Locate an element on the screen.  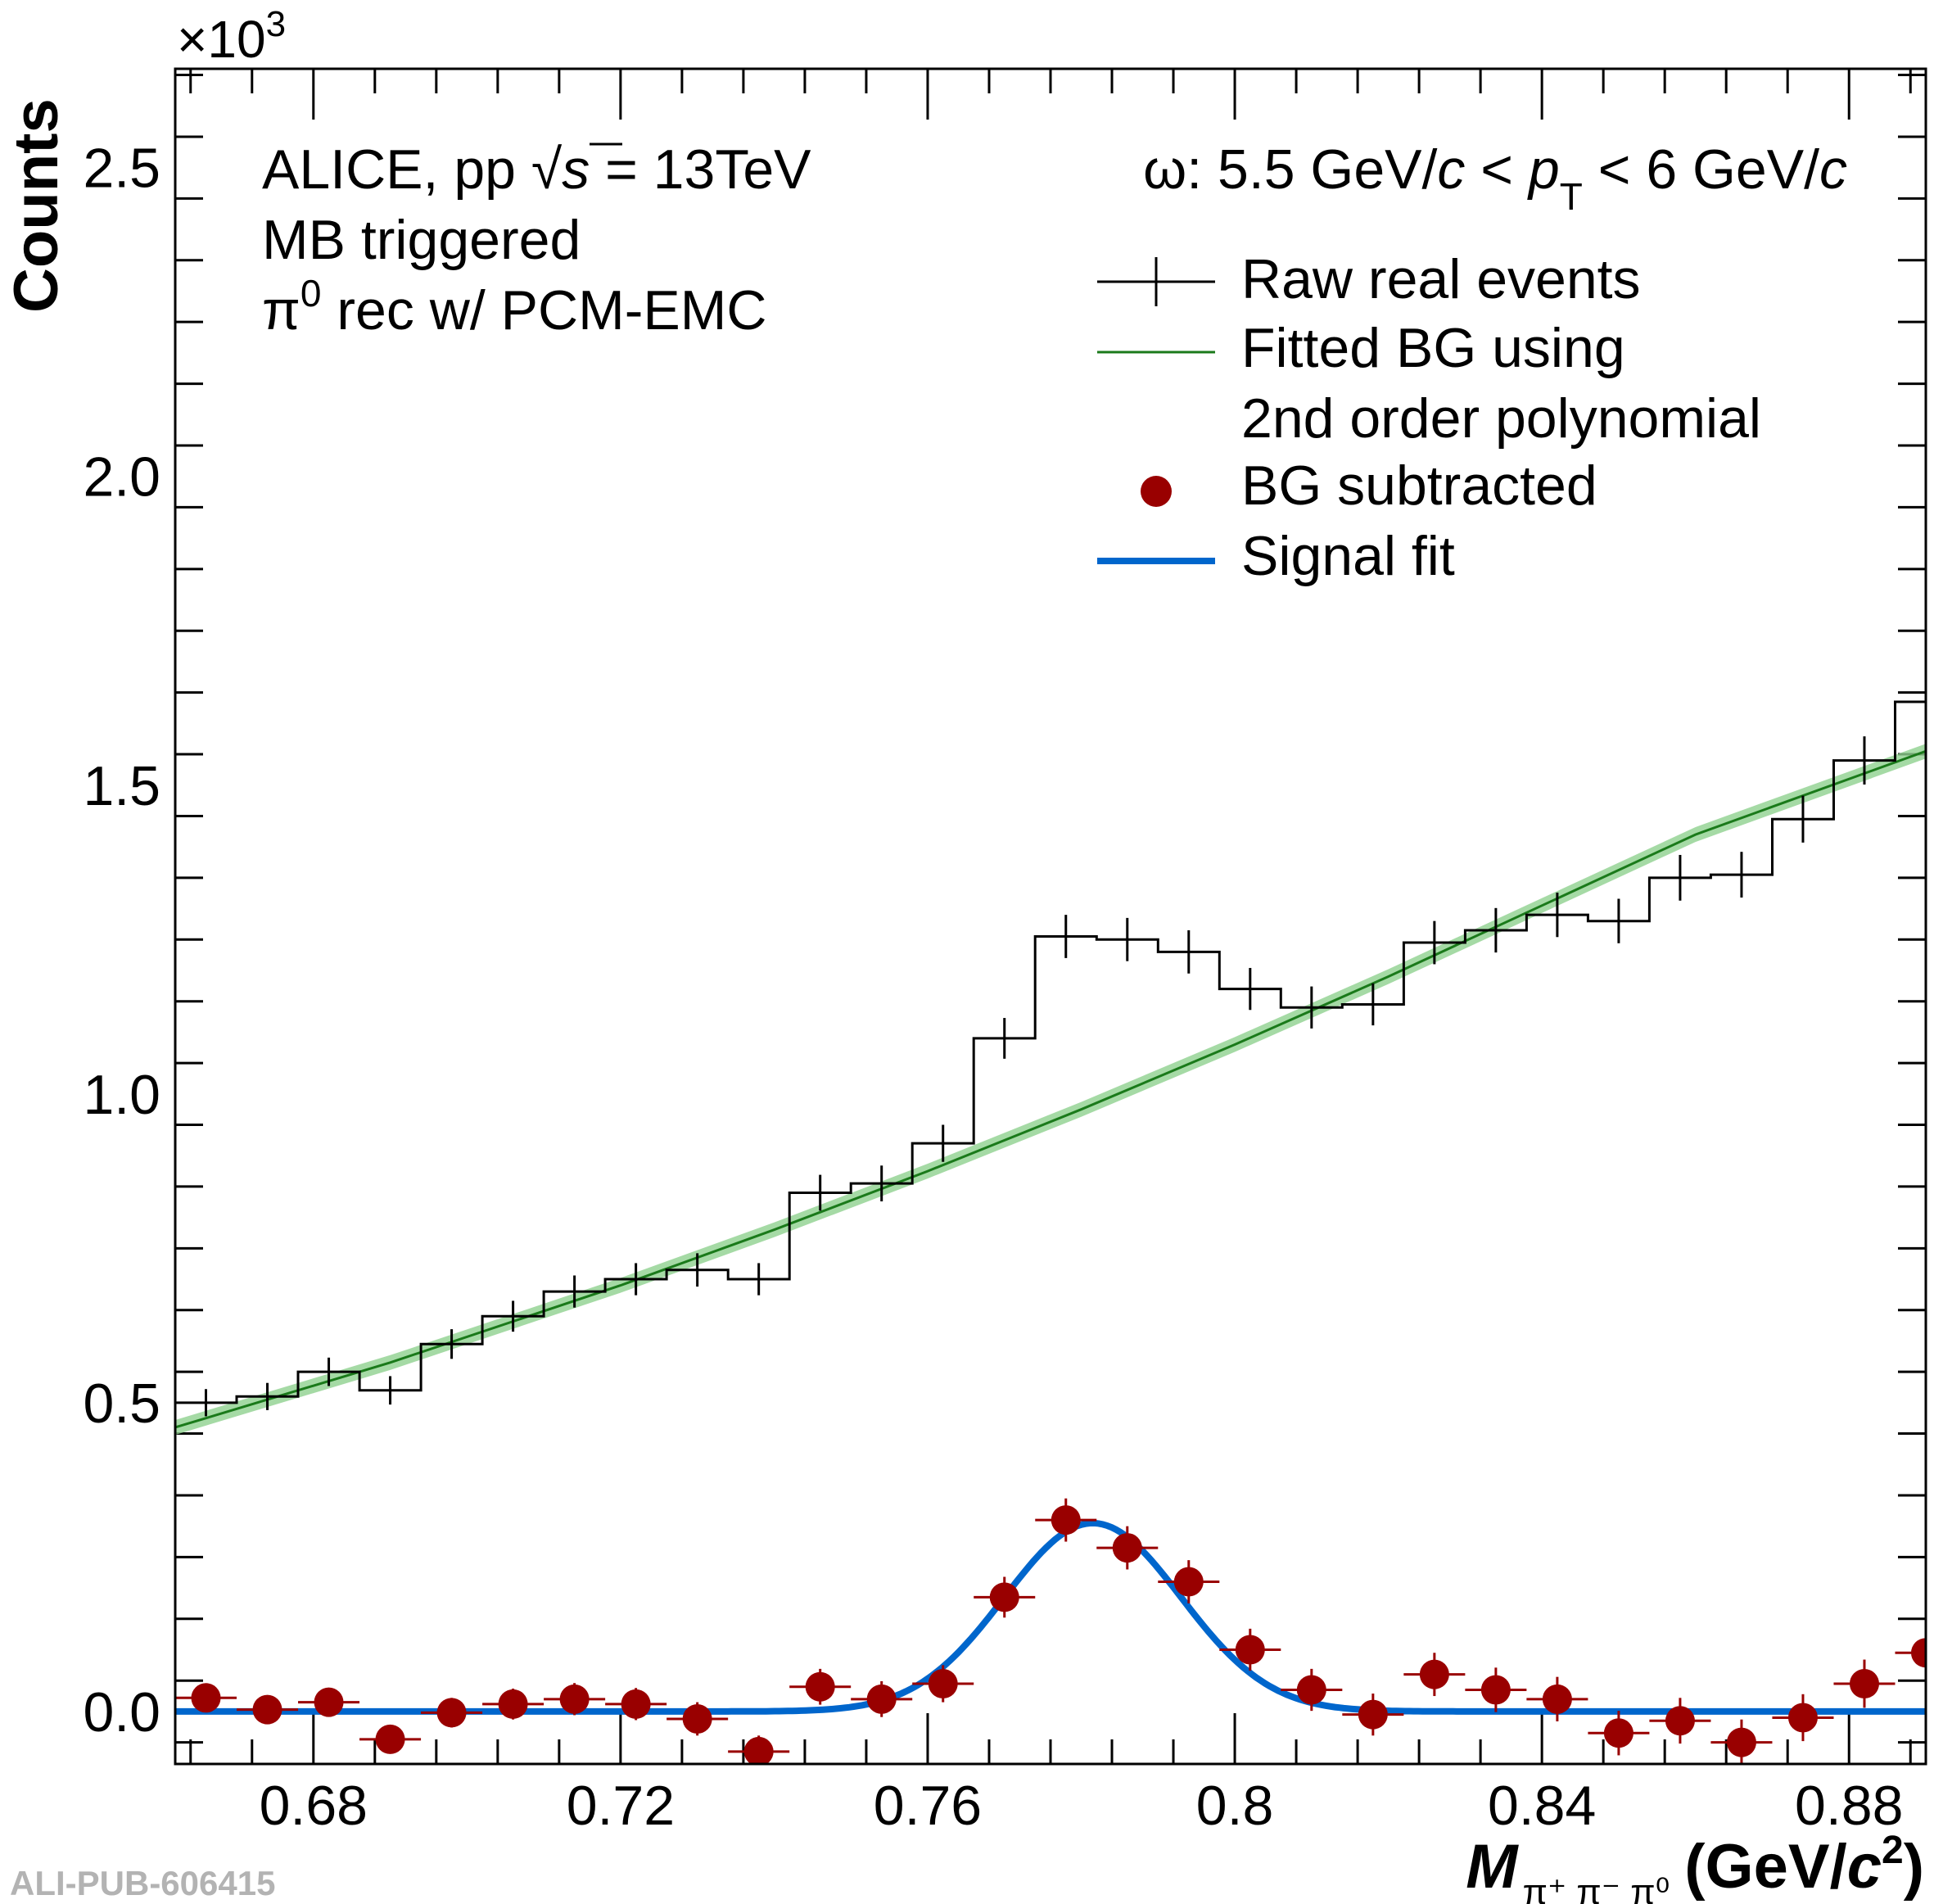
y-axis-title: Counts is located at coordinates (36, 206).